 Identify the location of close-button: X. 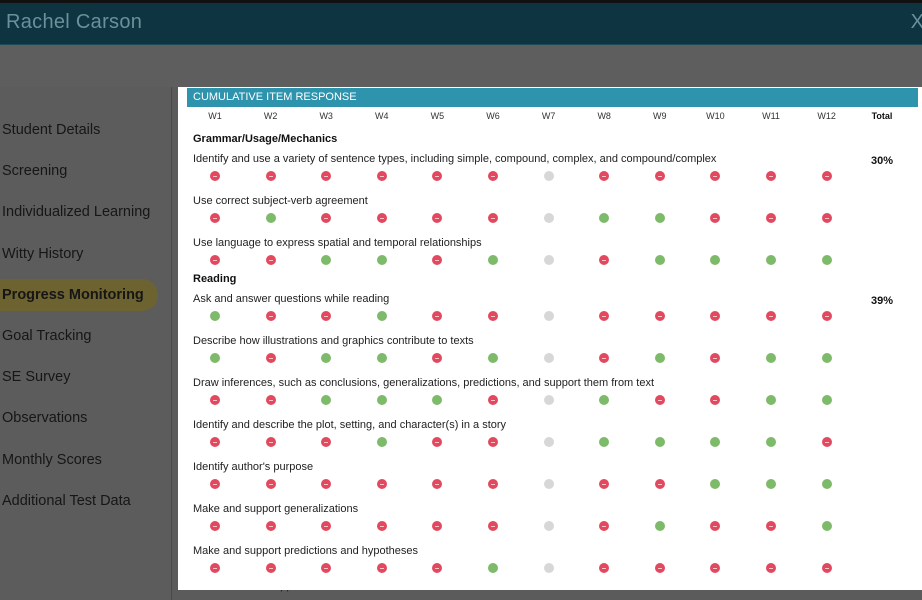
(916, 22).